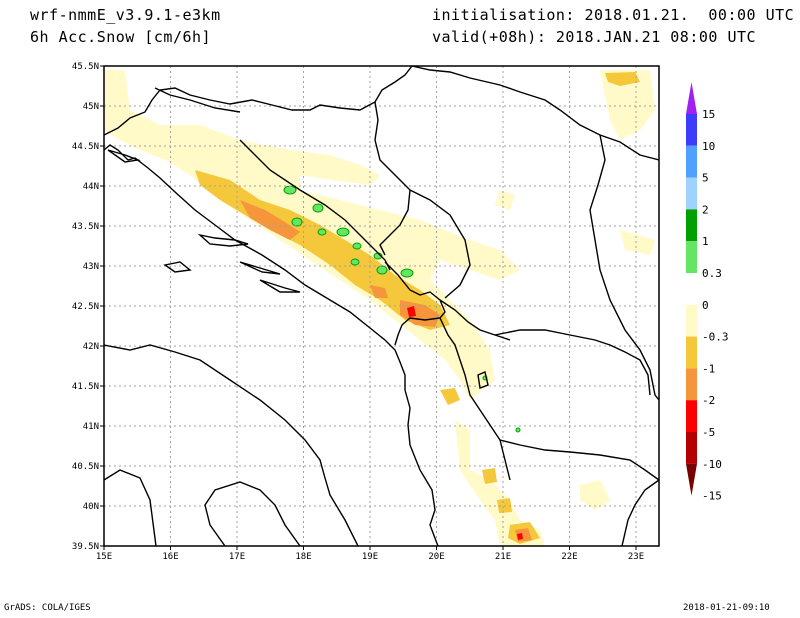 The image size is (800, 618). I want to click on macedonia-border, so click(572, 362).